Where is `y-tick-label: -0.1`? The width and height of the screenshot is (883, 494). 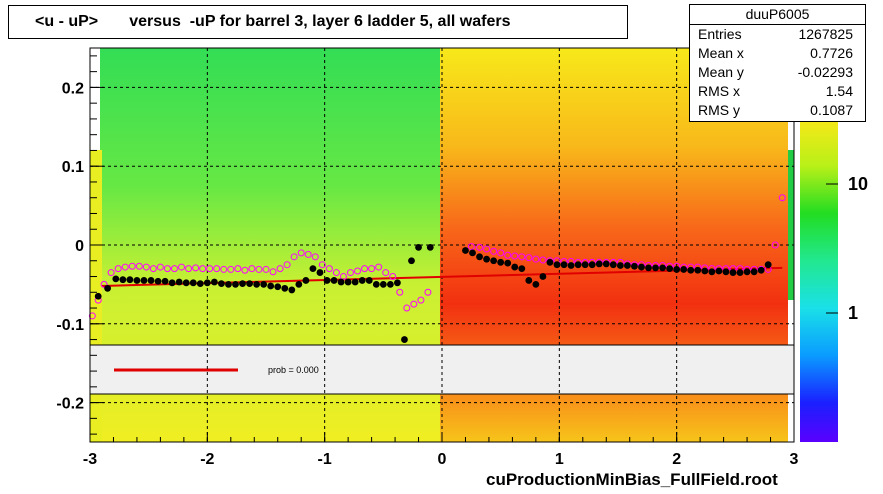
y-tick-label: -0.1 is located at coordinates (70, 325).